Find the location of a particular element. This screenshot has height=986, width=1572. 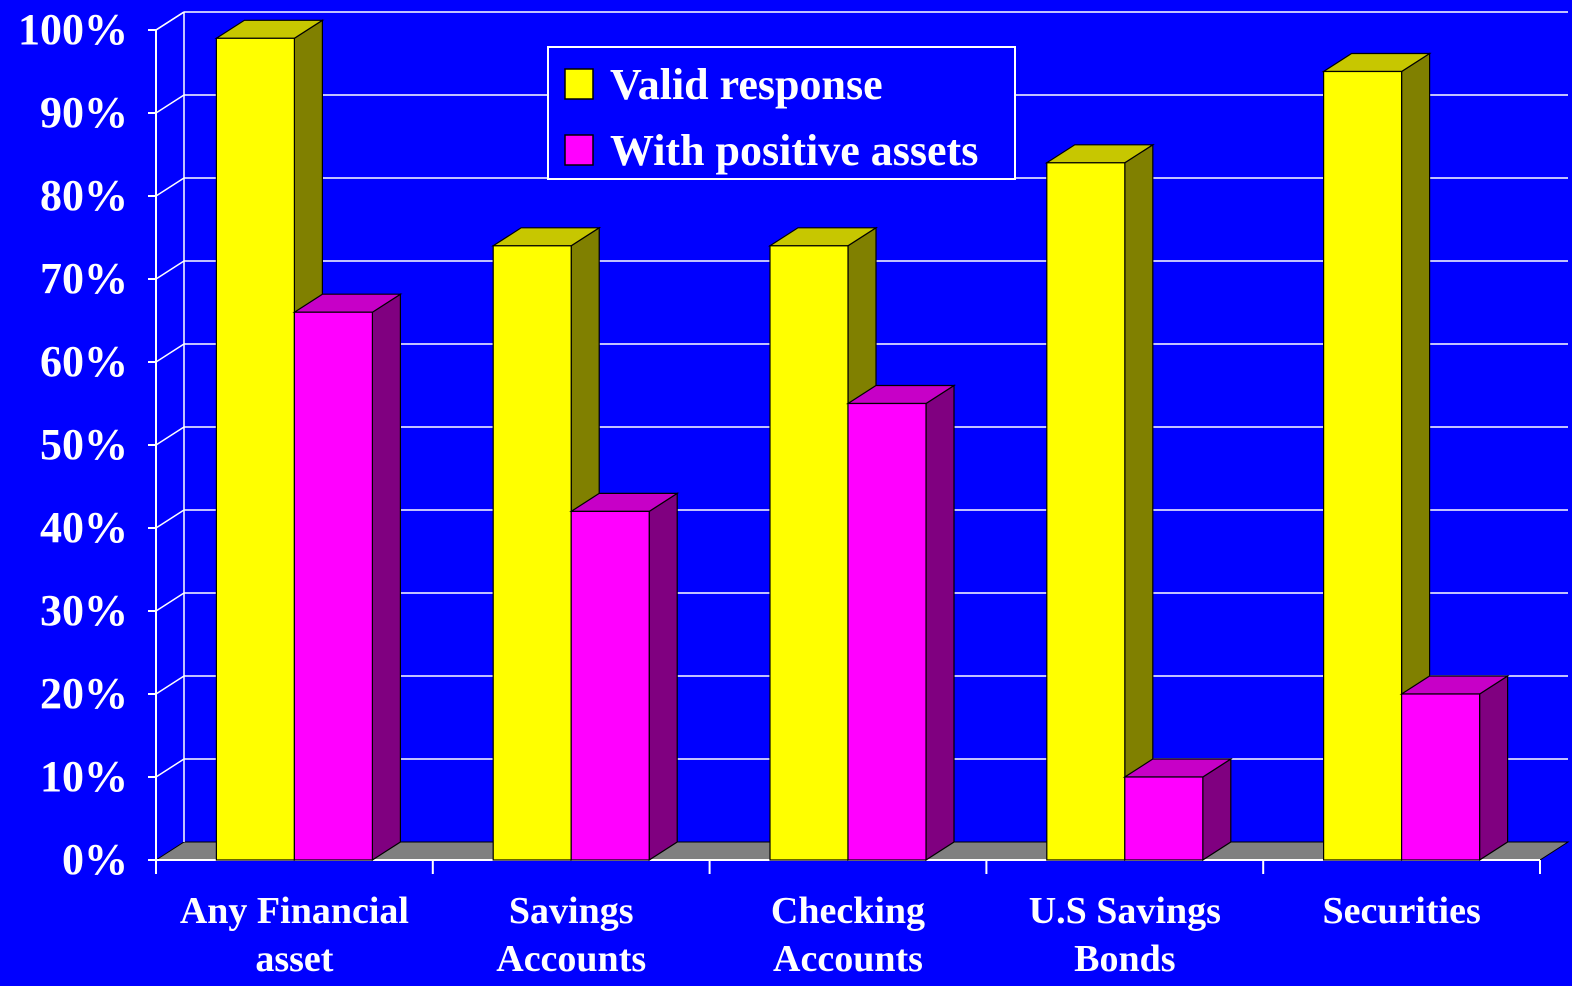

x-tick-label-line: Any Financial is located at coordinates (294, 911).